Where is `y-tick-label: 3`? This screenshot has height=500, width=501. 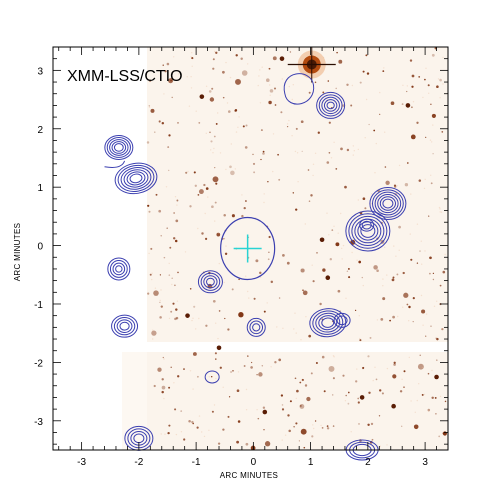
y-tick-label: 3 is located at coordinates (40, 71).